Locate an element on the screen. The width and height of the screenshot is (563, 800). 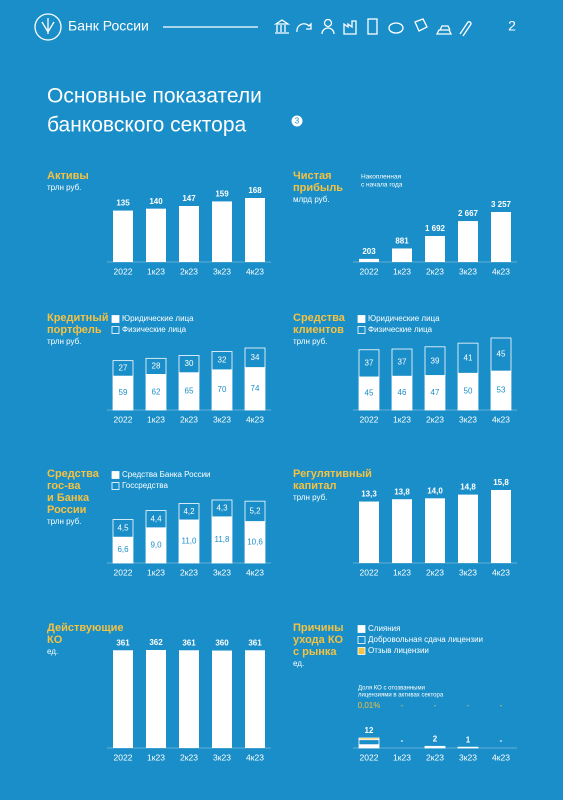
segment-label: 70 is located at coordinates (222, 389).